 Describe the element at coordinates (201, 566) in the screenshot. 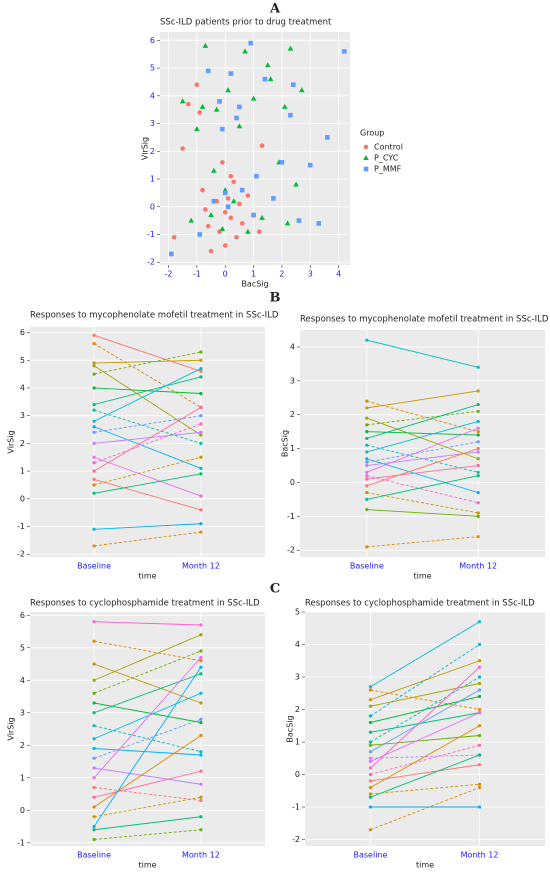

I see `x-tick-label: Month 12` at that location.